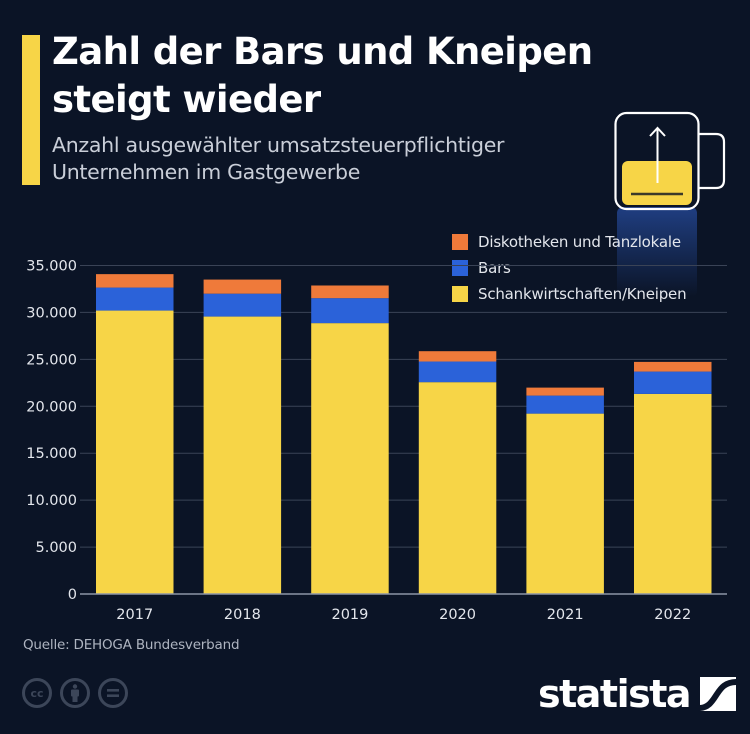  I want to click on mug-body, so click(657, 161).